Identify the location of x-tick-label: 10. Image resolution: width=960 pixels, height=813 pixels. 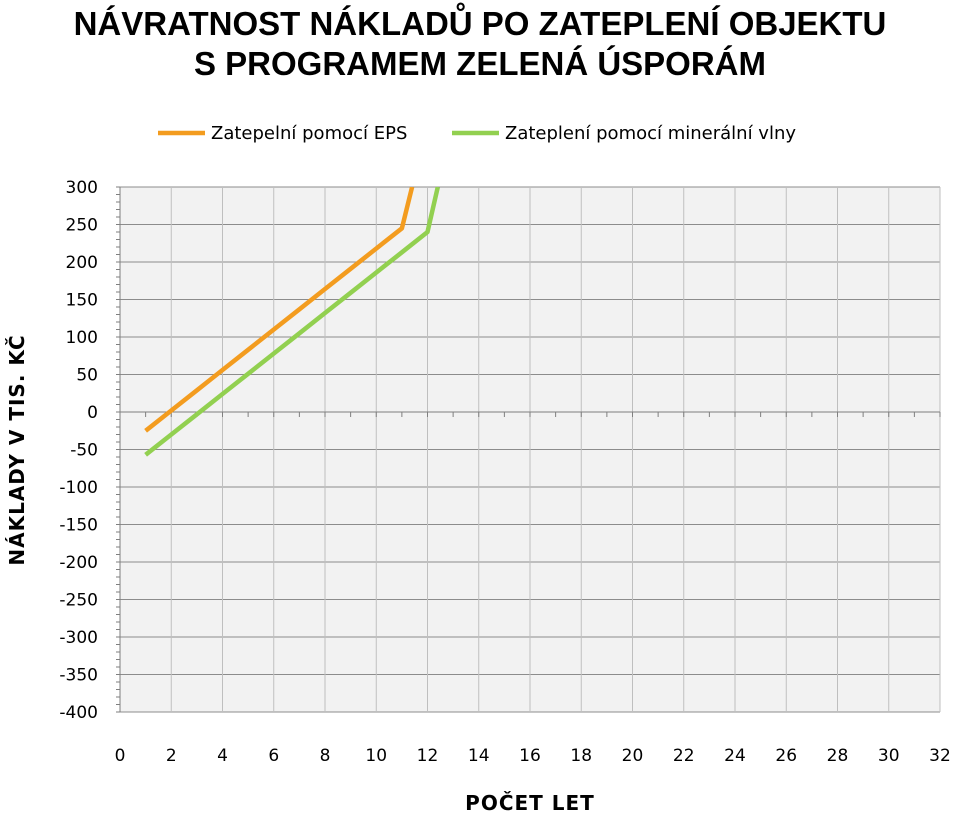
(376, 756).